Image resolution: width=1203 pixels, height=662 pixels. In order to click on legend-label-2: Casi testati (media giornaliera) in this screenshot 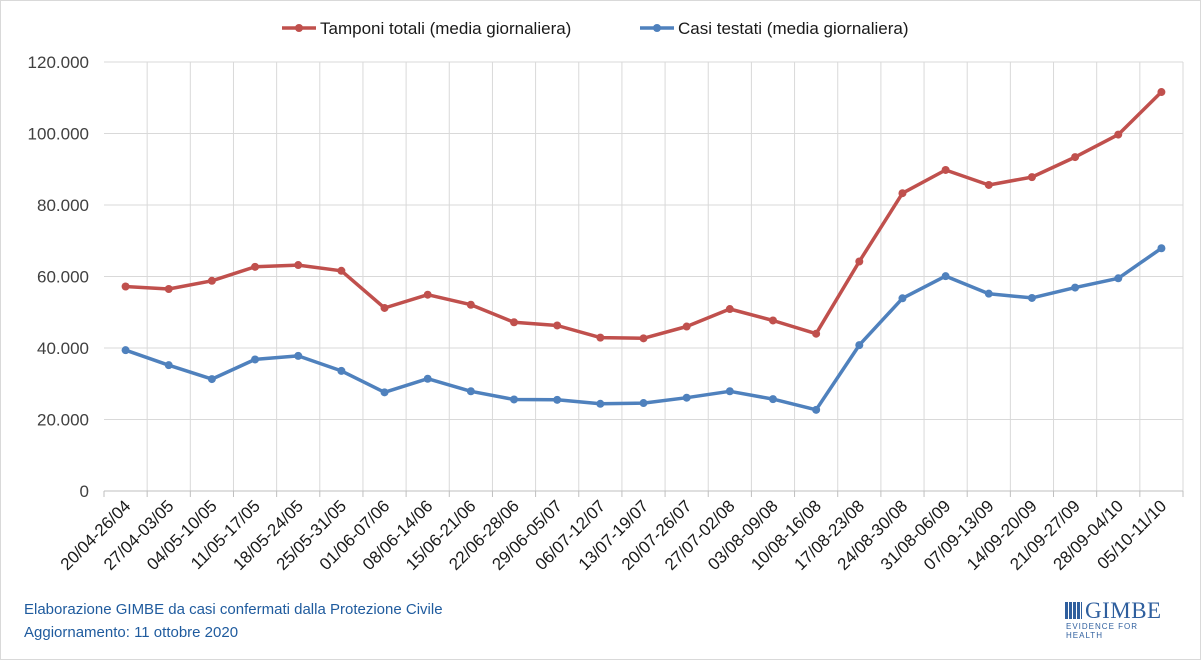, I will do `click(793, 28)`.